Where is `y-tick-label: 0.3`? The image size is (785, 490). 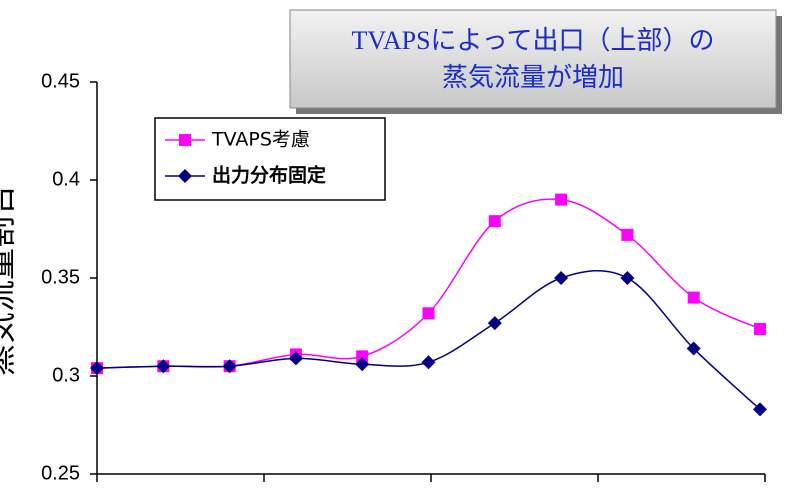 y-tick-label: 0.3 is located at coordinates (66, 375).